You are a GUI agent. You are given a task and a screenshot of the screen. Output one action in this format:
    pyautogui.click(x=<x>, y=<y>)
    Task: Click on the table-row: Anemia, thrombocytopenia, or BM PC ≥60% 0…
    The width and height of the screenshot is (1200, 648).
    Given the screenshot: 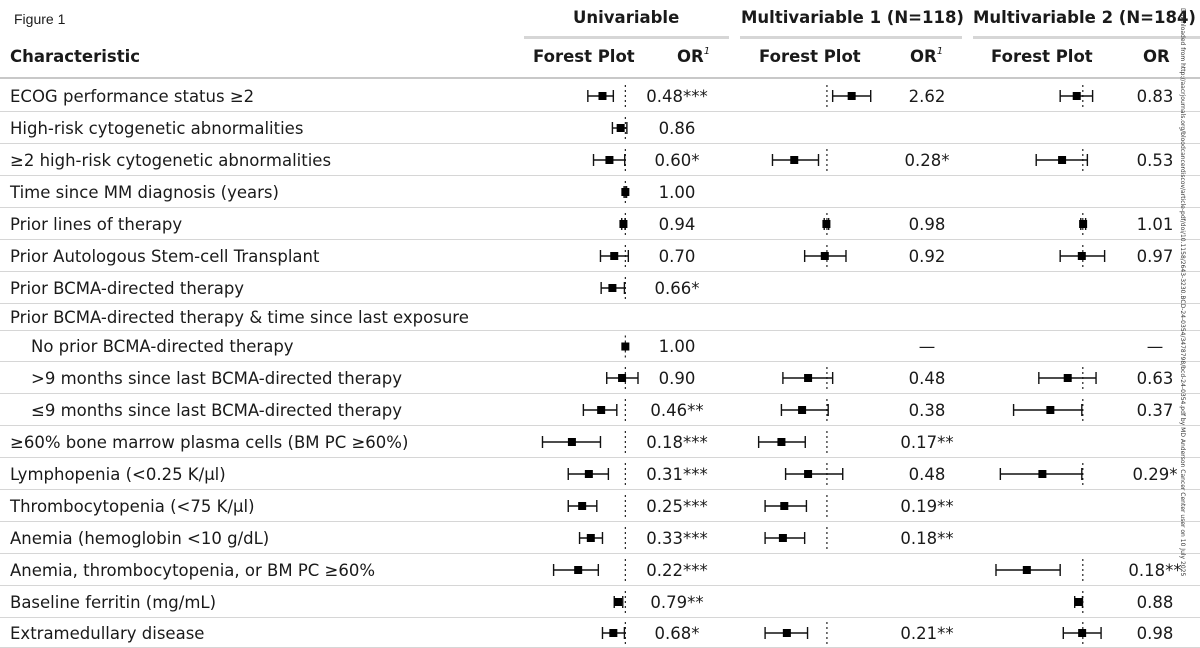 What is the action you would take?
    pyautogui.click(x=600, y=570)
    